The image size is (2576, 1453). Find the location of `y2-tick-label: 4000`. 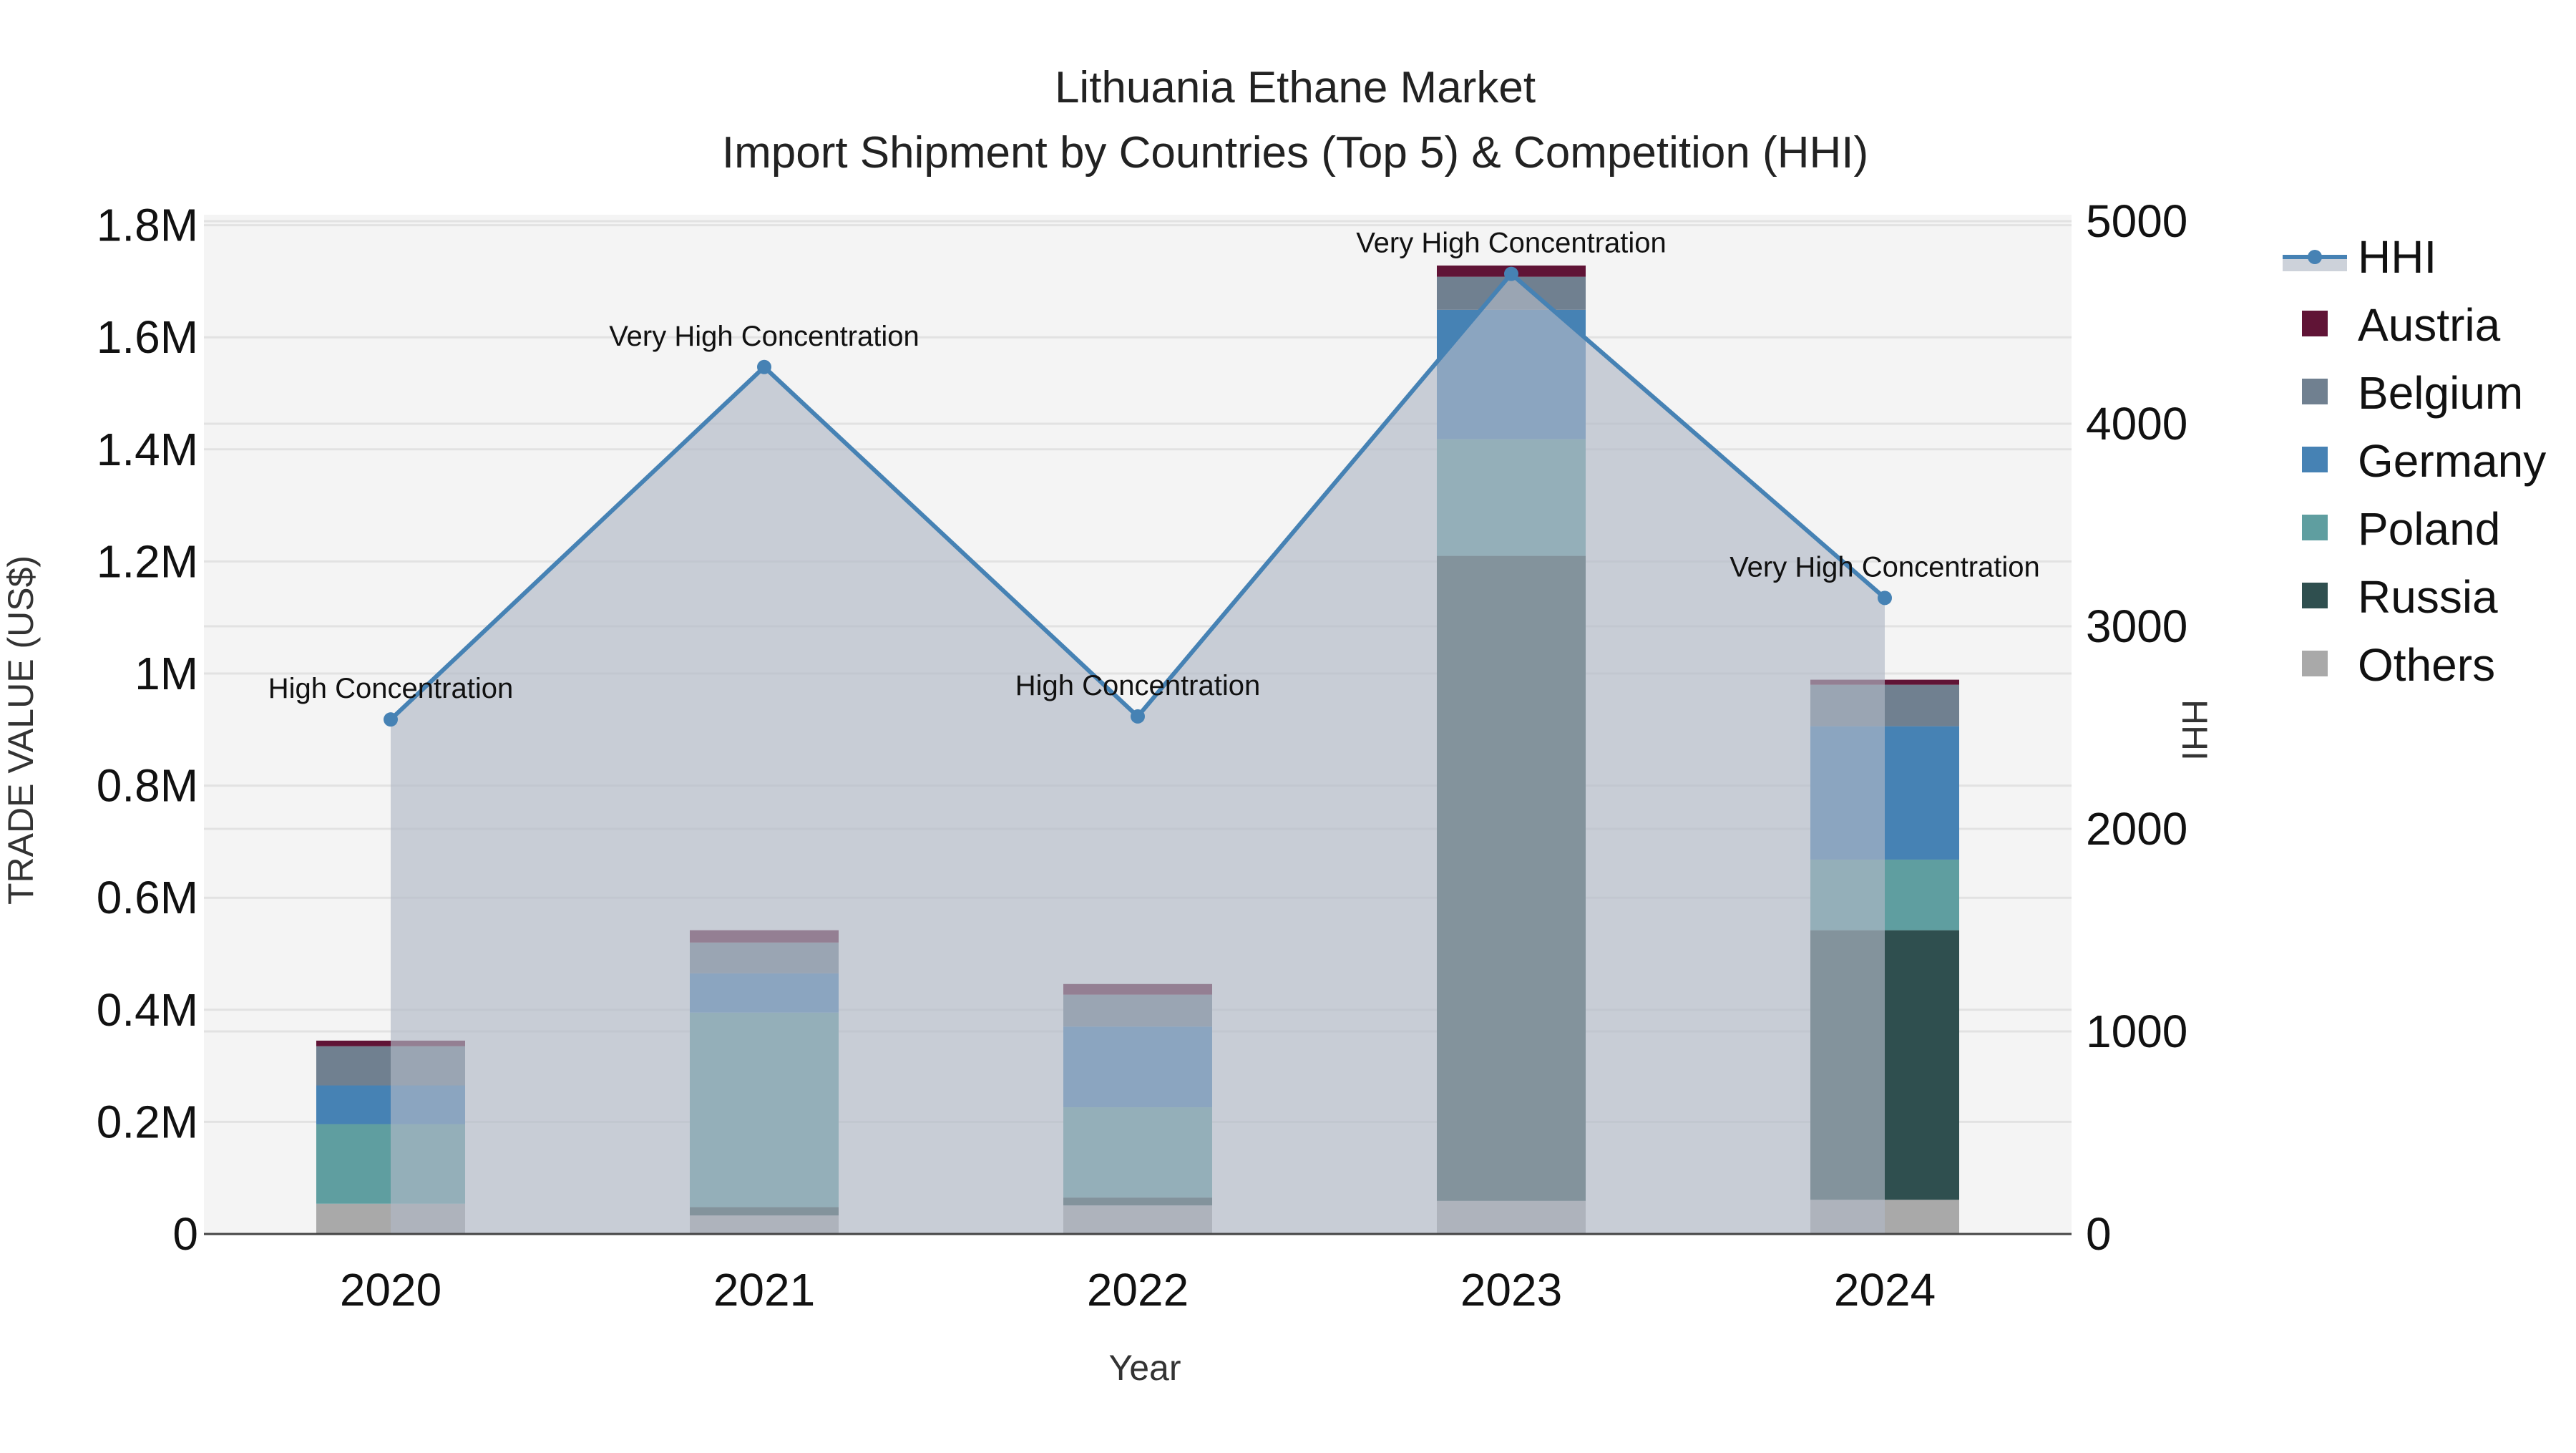

y2-tick-label: 4000 is located at coordinates (2136, 423).